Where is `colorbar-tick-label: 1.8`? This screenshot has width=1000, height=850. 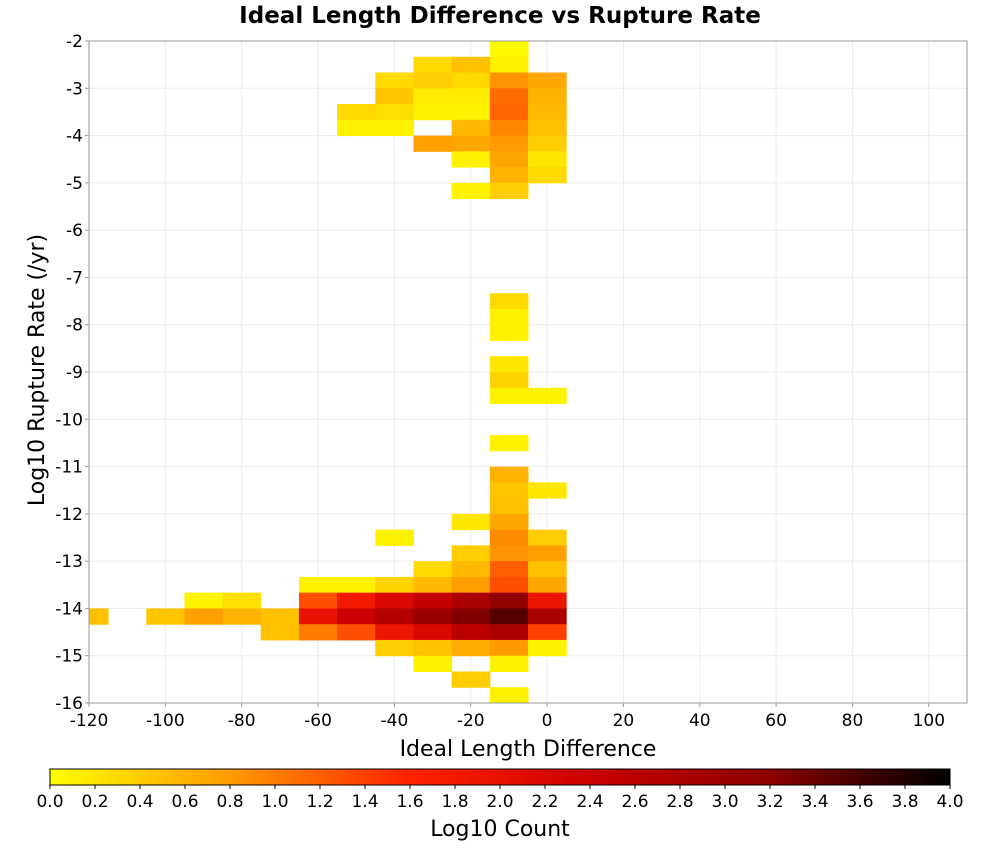 colorbar-tick-label: 1.8 is located at coordinates (454, 802).